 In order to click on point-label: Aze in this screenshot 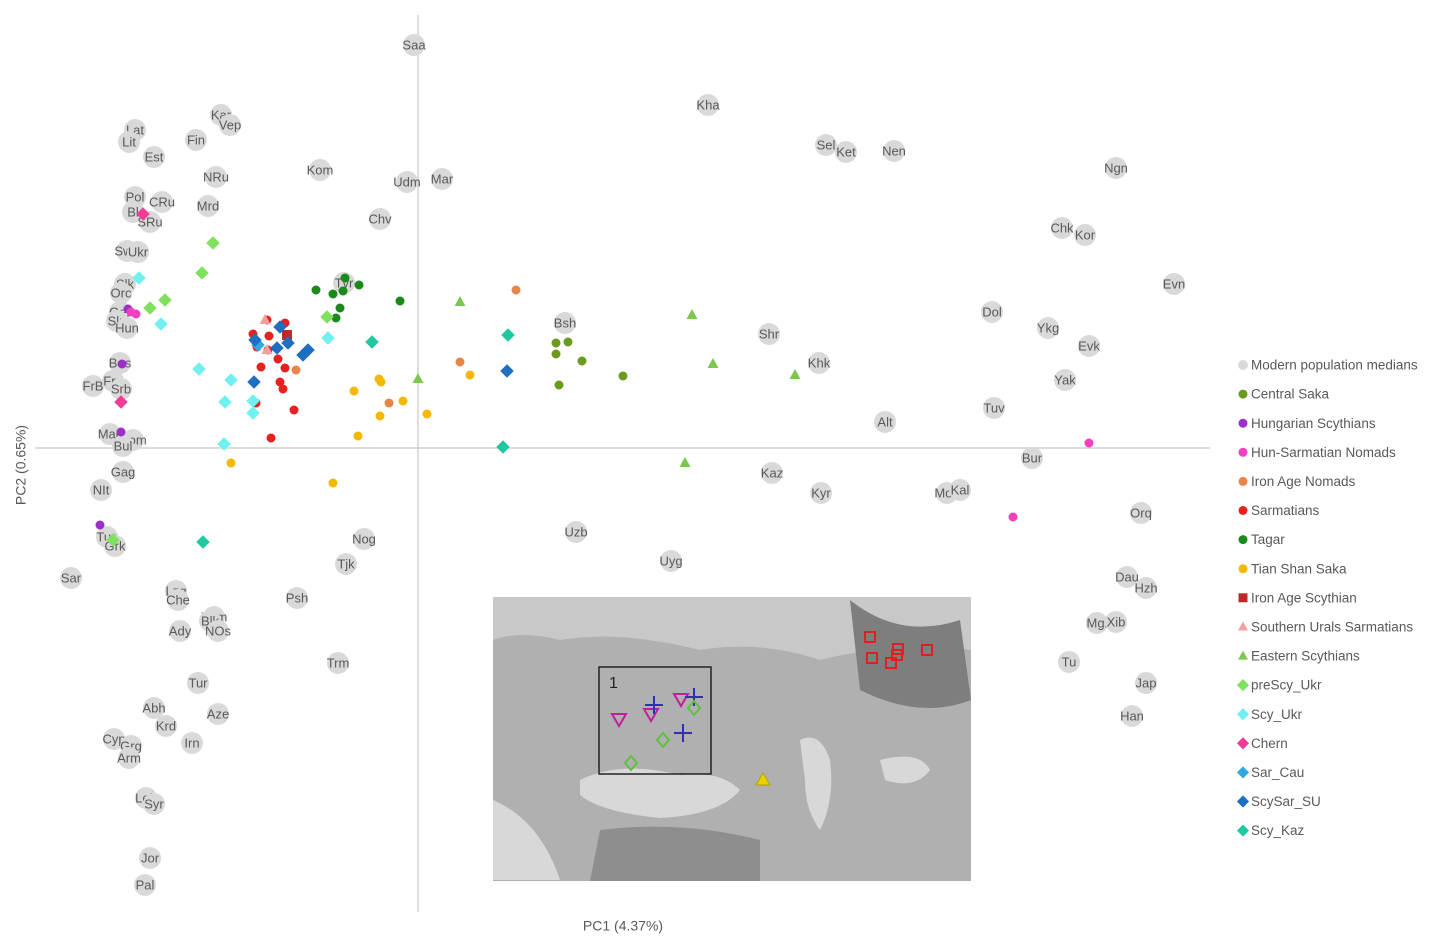, I will do `click(218, 713)`.